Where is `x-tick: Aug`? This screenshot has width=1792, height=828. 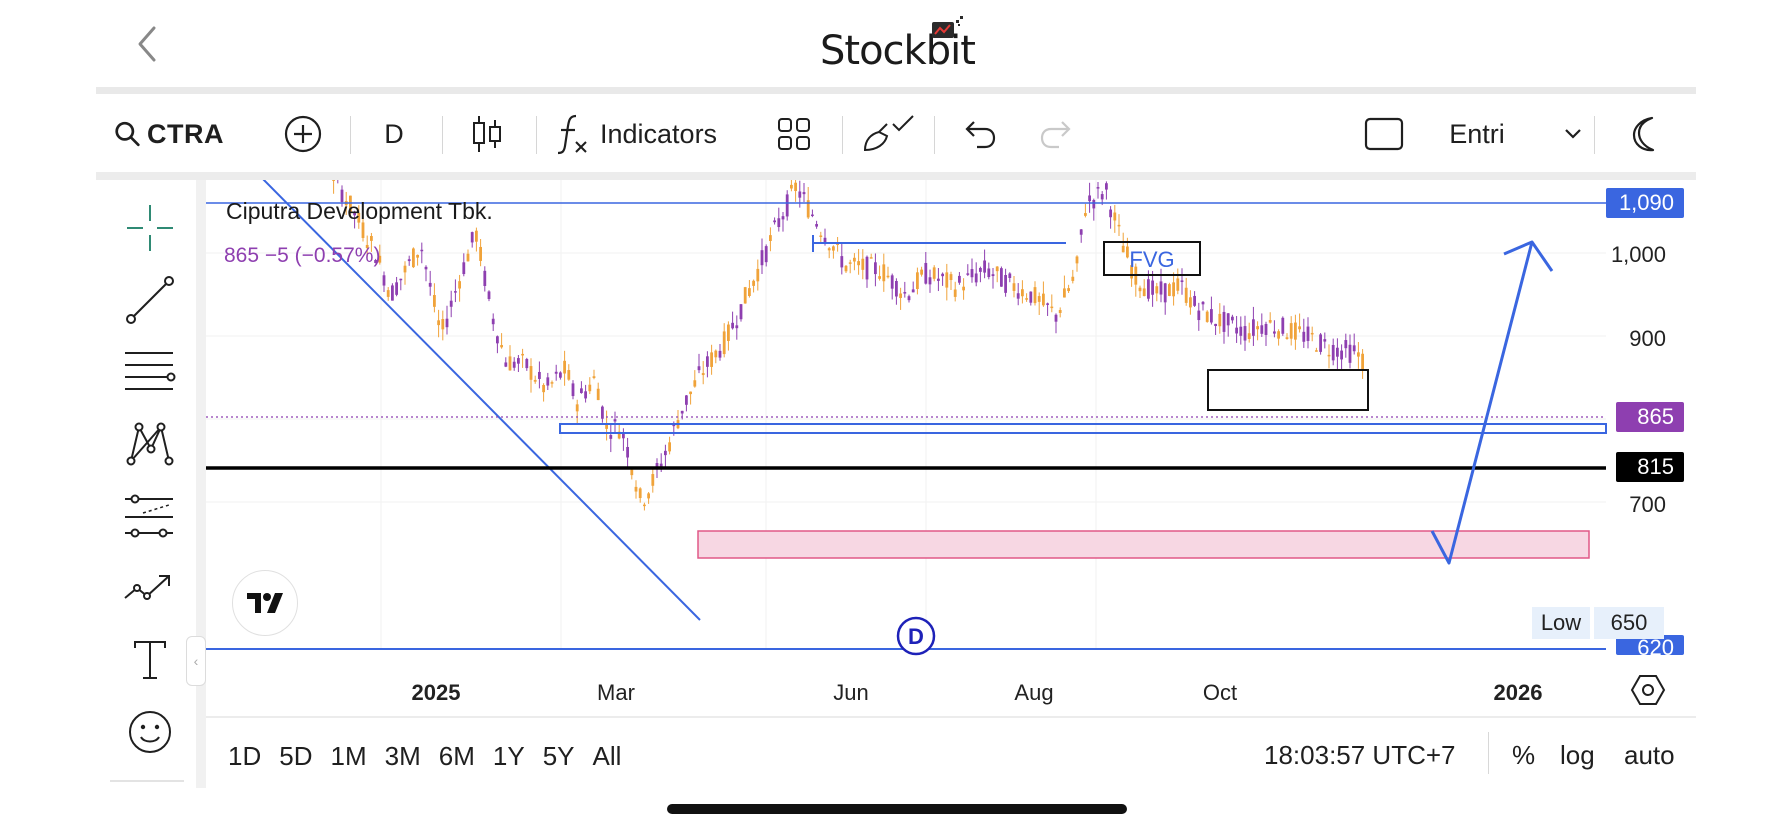 x-tick: Aug is located at coordinates (1034, 692).